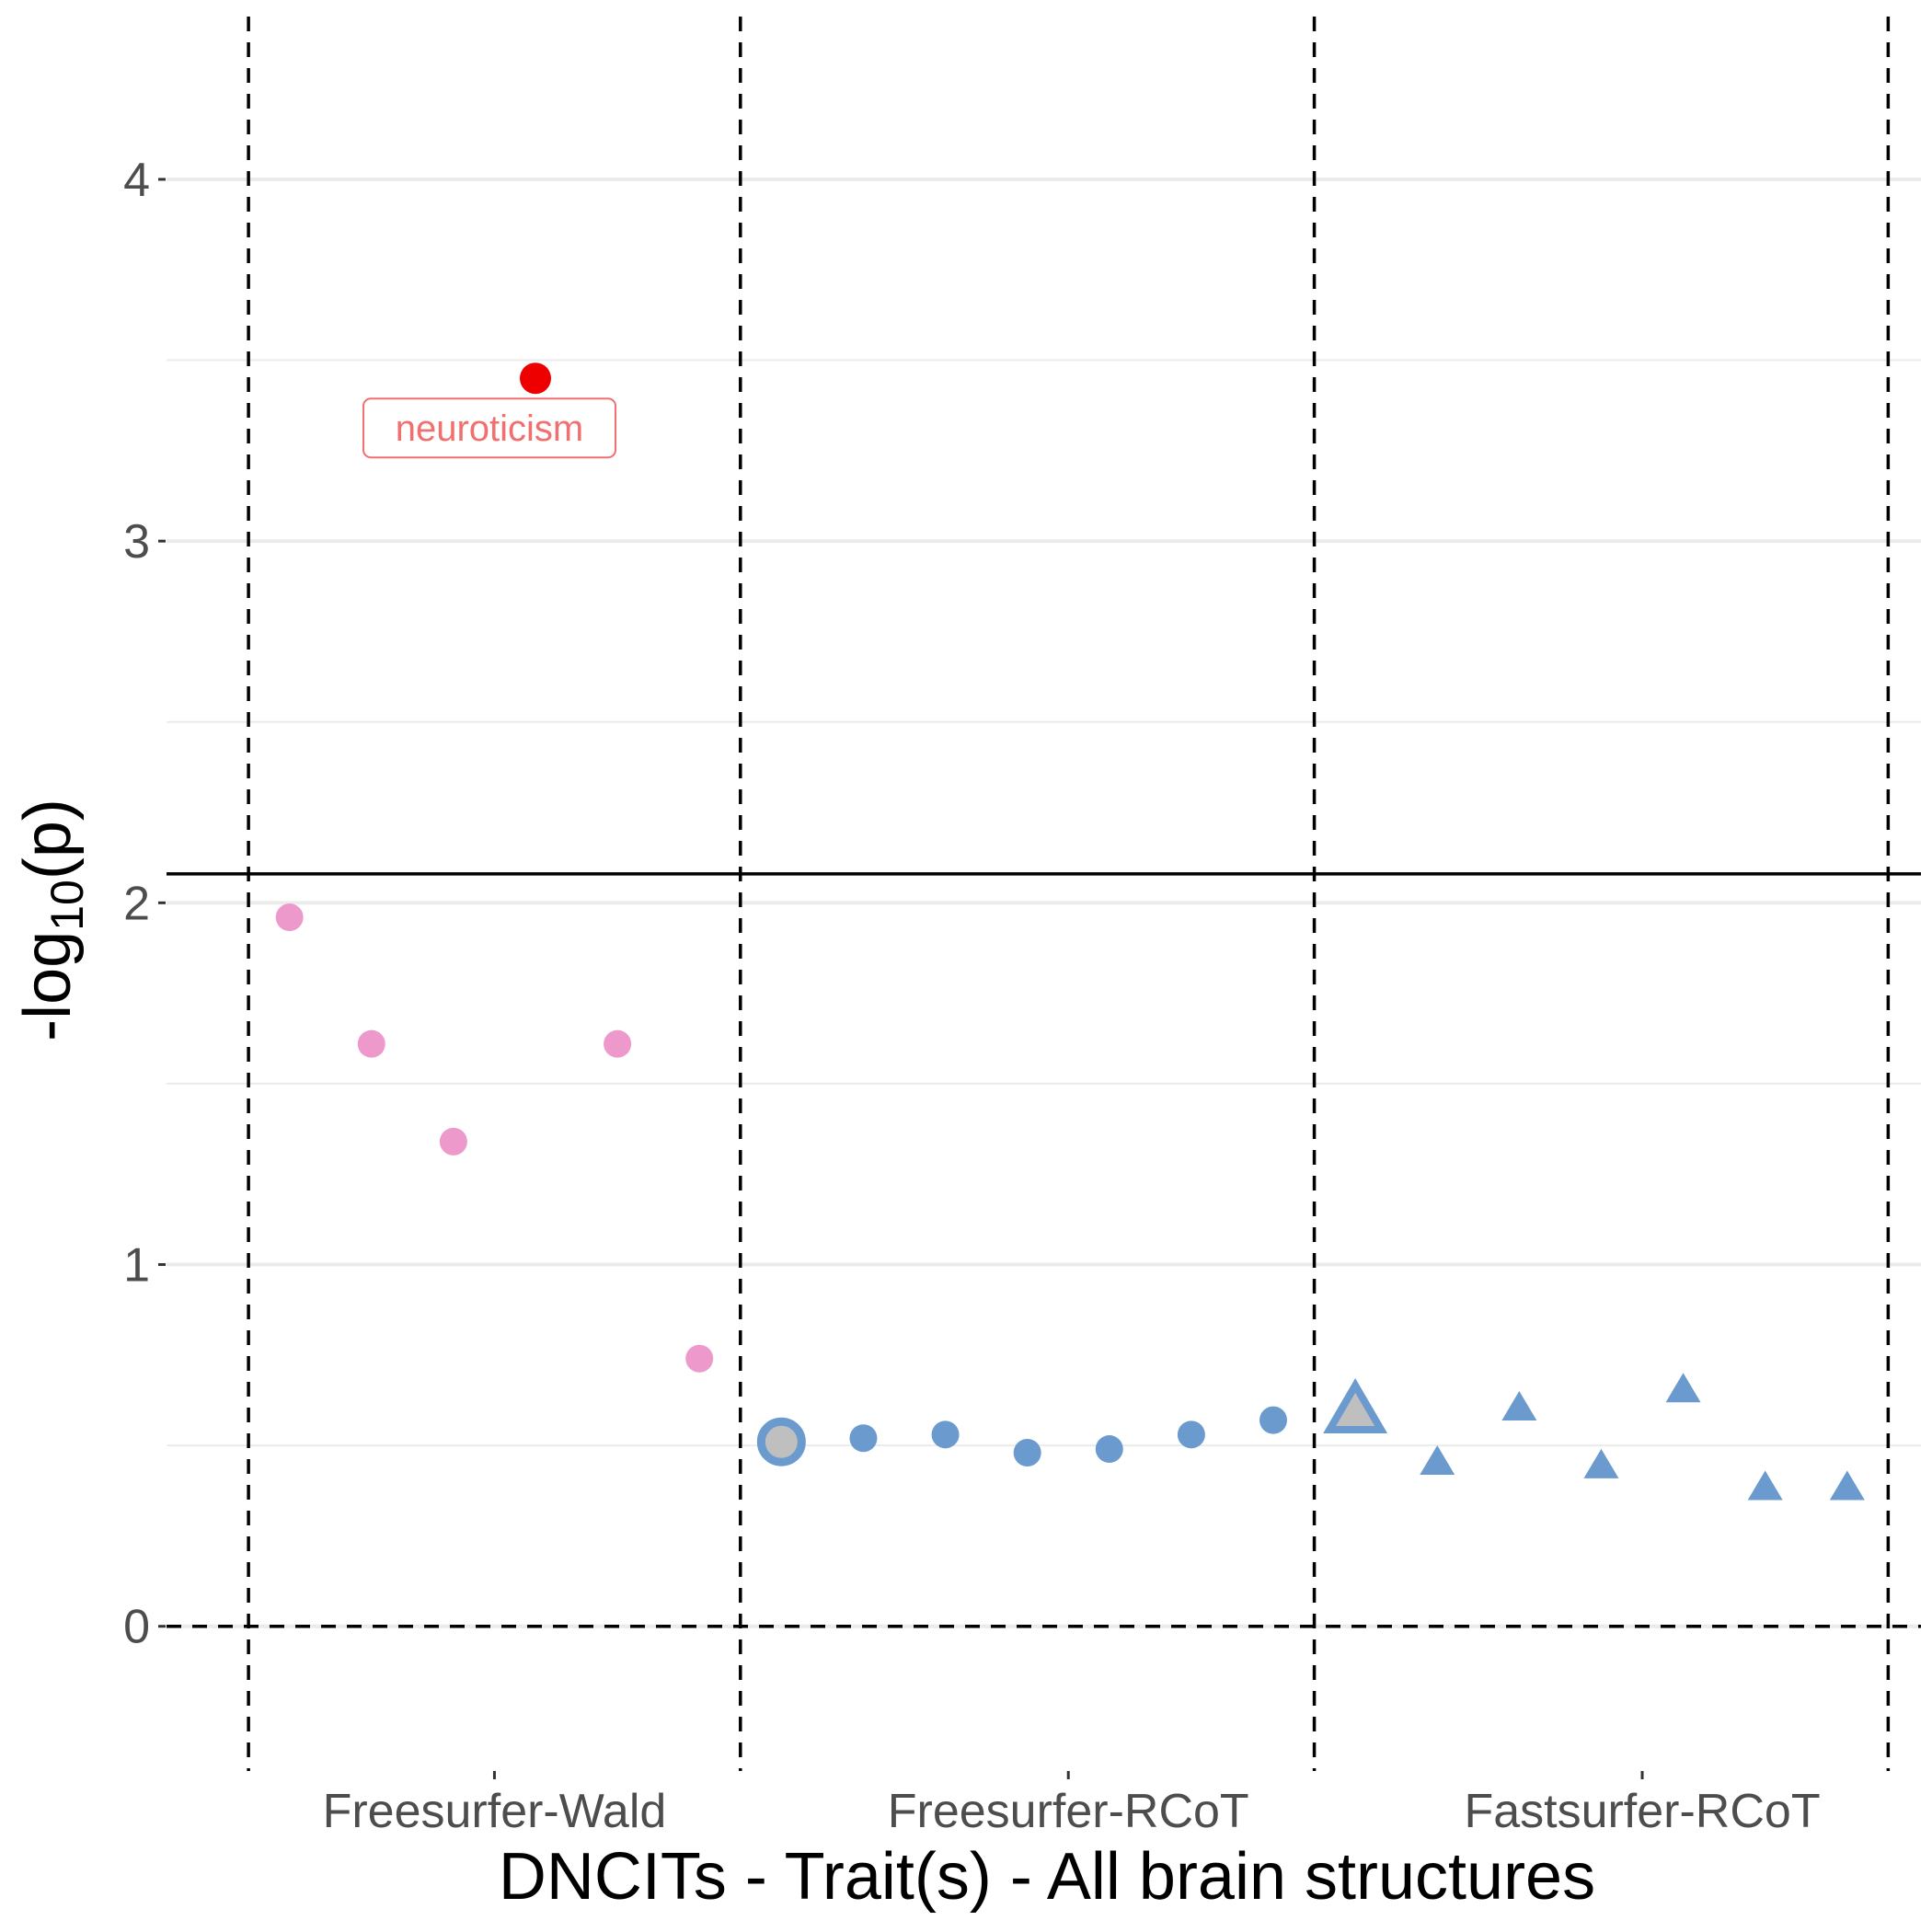  I want to click on y-axis-title: -log10(p), so click(52, 920).